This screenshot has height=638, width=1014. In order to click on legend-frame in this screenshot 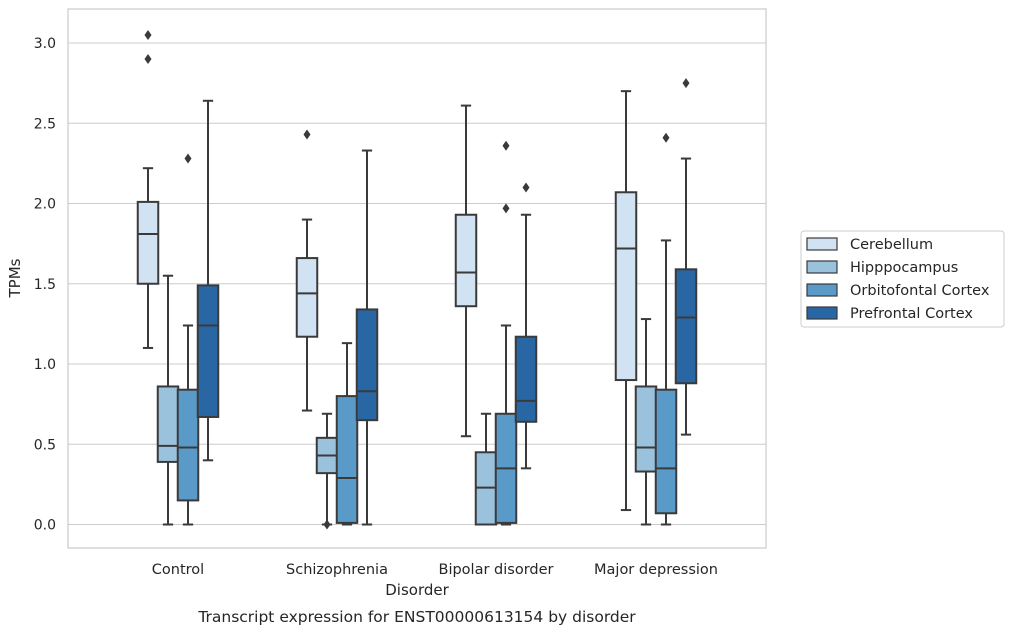, I will do `click(902, 279)`.